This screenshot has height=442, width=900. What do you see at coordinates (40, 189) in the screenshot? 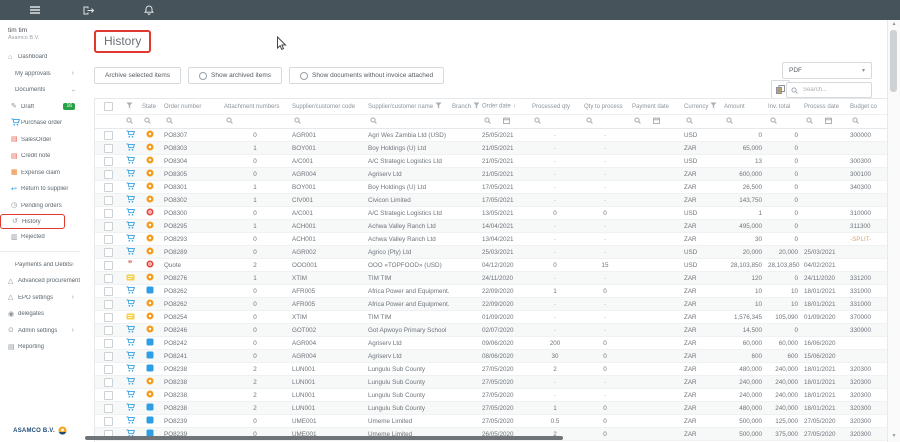
I see `sidebar-item-return-to-supplier: ↩ Return to supplier` at bounding box center [40, 189].